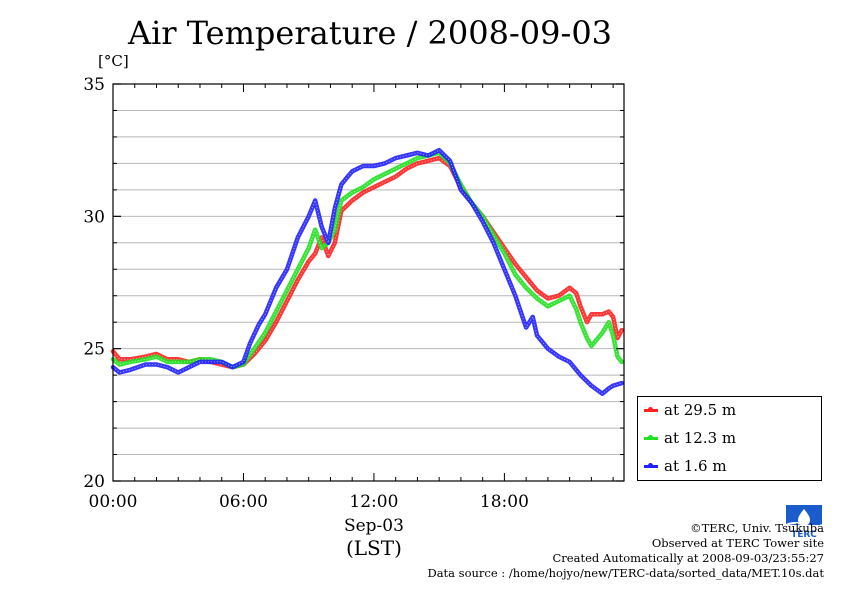  I want to click on legend-item-29-5m: at 29.5 m, so click(690, 410).